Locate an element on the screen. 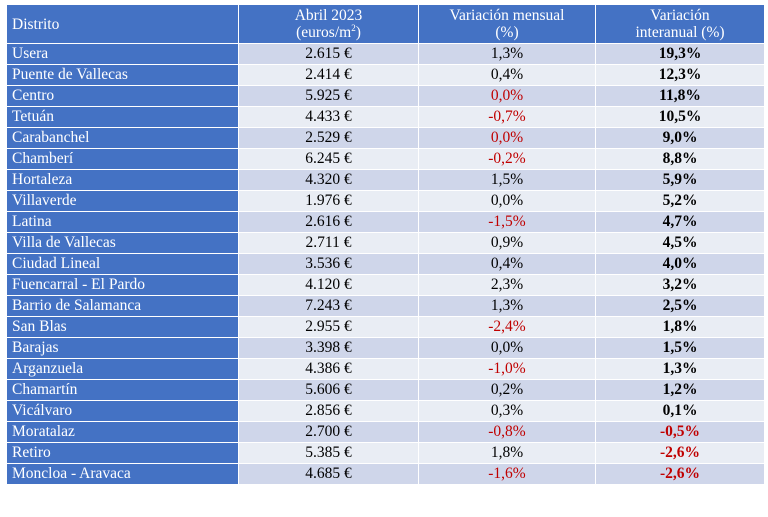  table-row: Moratalaz 2.700 € -0,8% -0,5% is located at coordinates (385, 432).